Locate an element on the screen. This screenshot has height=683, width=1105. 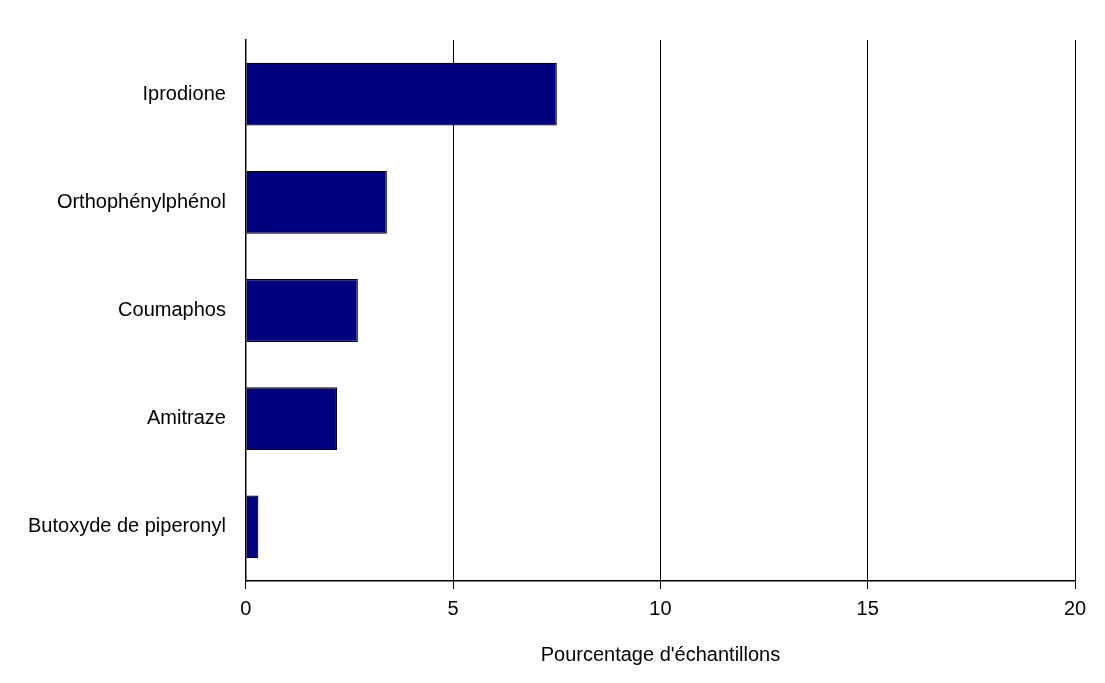
y-tick-label: Coumaphos is located at coordinates (172, 309).